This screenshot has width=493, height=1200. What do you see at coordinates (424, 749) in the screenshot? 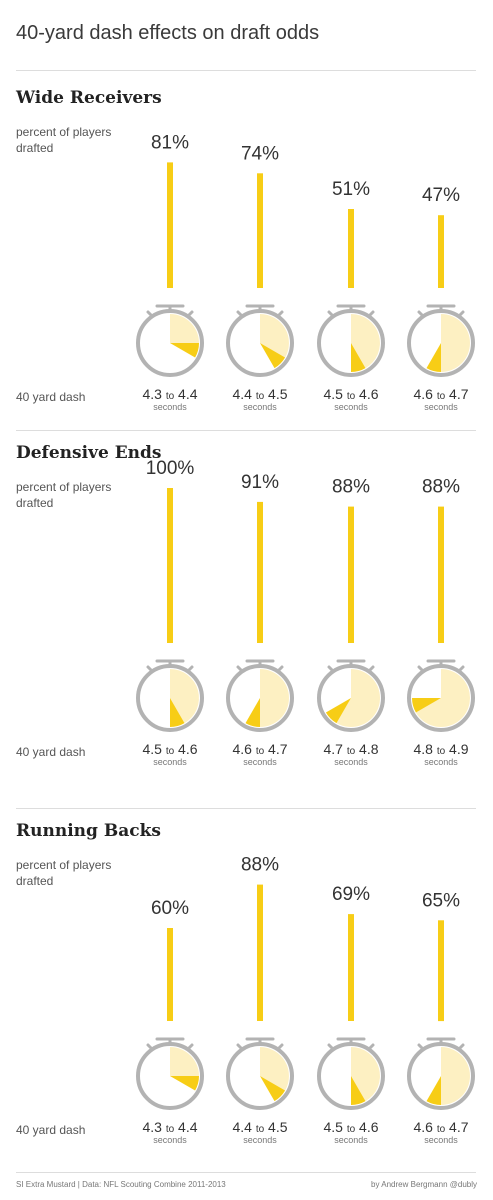
I see `range-start: 4.8` at bounding box center [424, 749].